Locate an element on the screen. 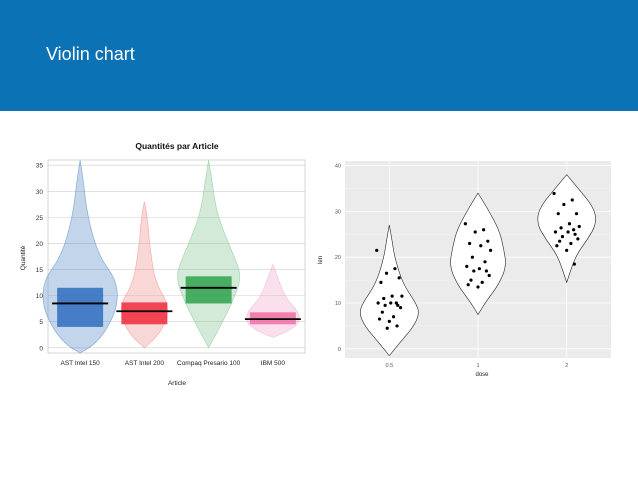  chart-right-y-tick-label: 30 is located at coordinates (338, 212).